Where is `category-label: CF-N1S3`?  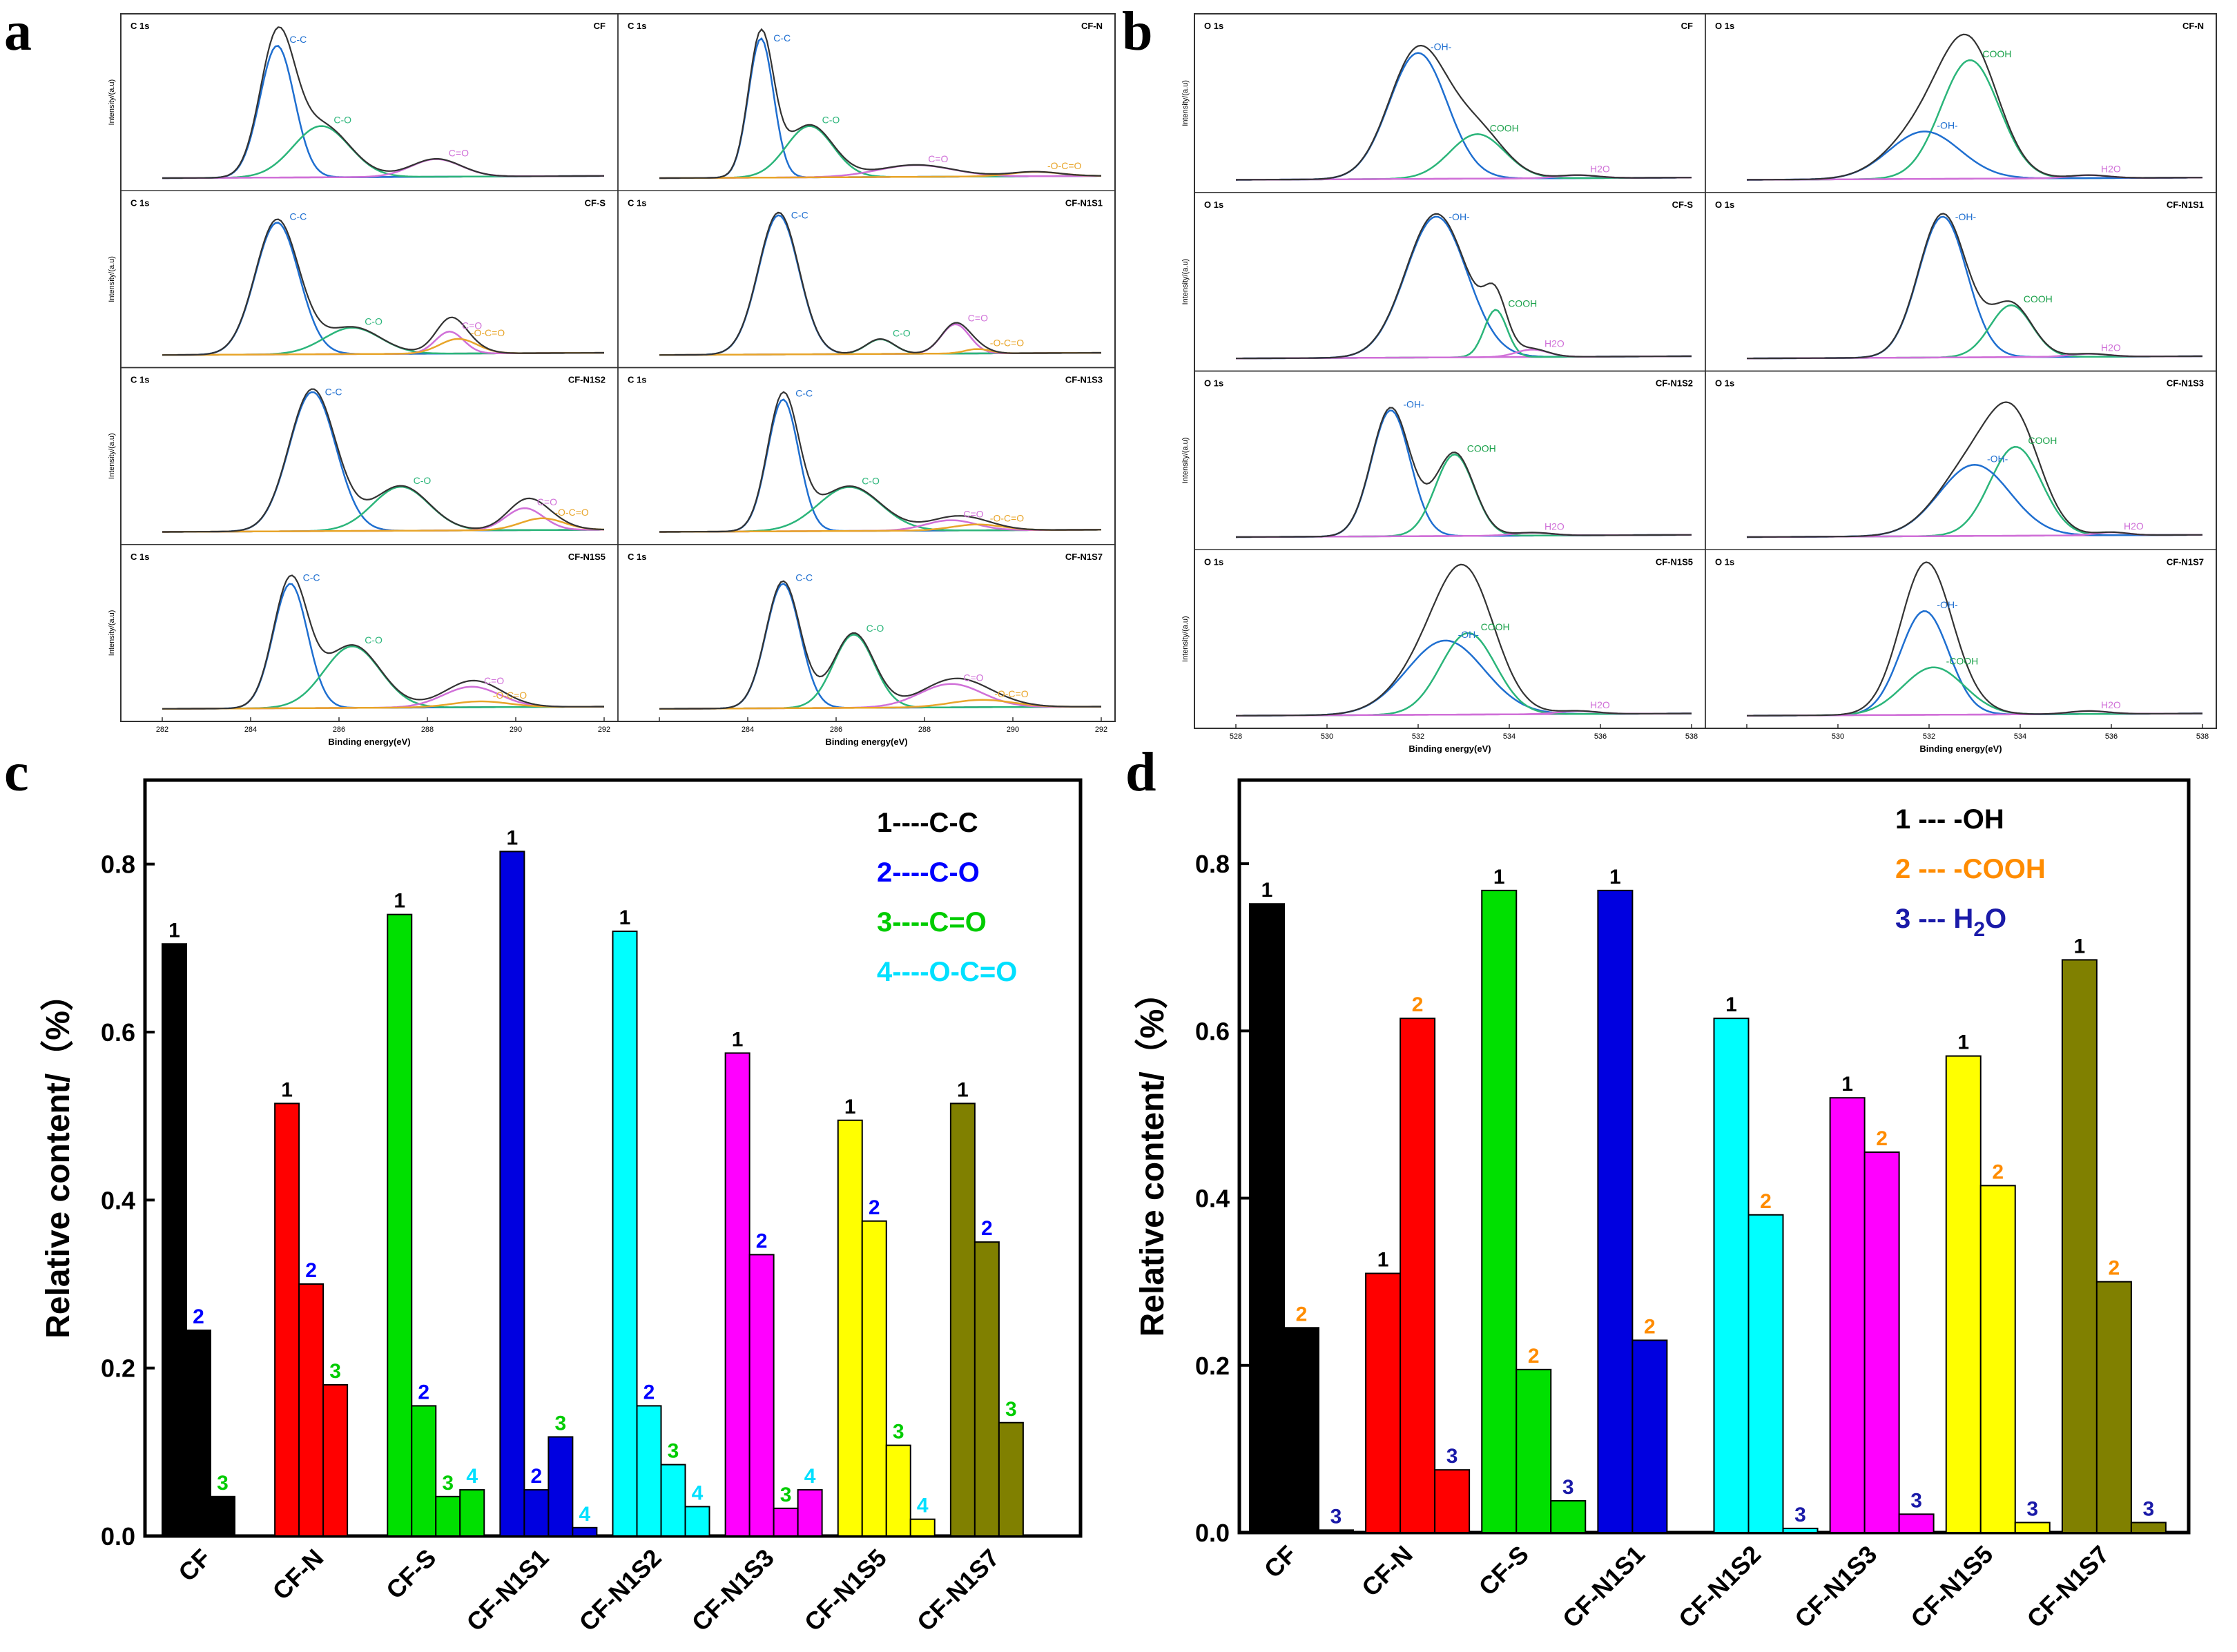 category-label: CF-N1S3 is located at coordinates (1836, 1586).